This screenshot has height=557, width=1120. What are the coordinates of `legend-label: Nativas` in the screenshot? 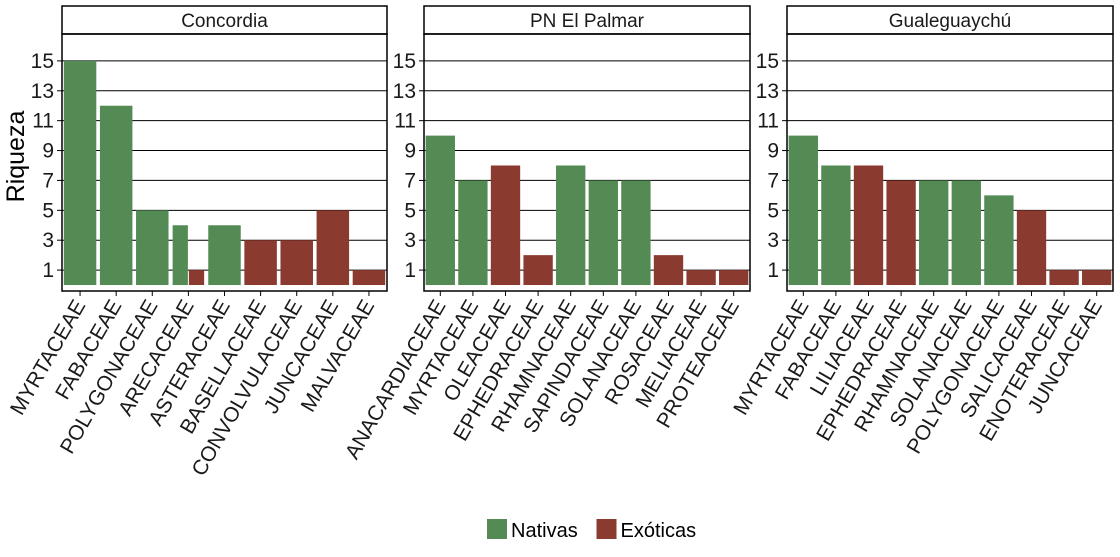 It's located at (544, 531).